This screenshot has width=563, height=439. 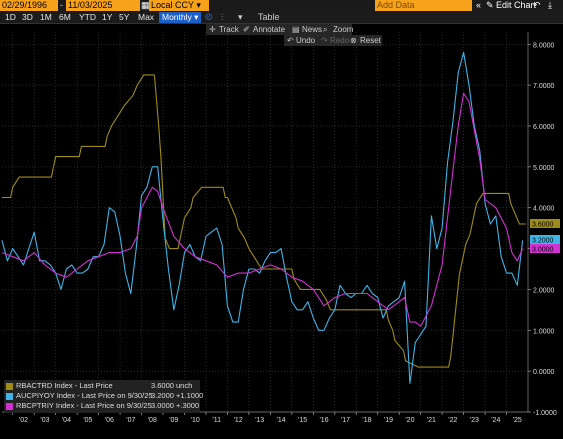 What do you see at coordinates (44, 420) in the screenshot?
I see `x-tick-label: '03` at bounding box center [44, 420].